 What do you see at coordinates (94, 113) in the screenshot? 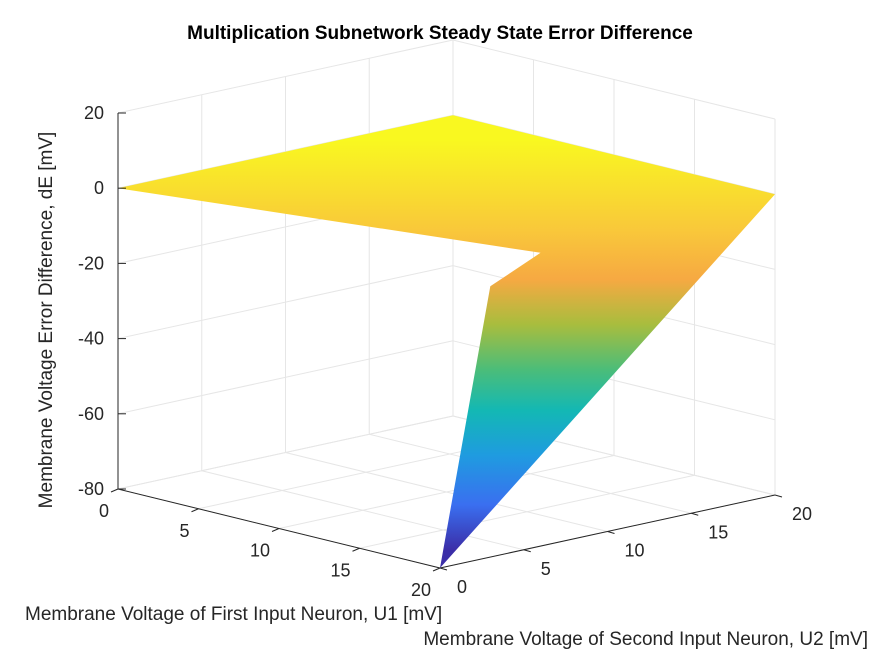
I see `z-tick-label: 20` at bounding box center [94, 113].